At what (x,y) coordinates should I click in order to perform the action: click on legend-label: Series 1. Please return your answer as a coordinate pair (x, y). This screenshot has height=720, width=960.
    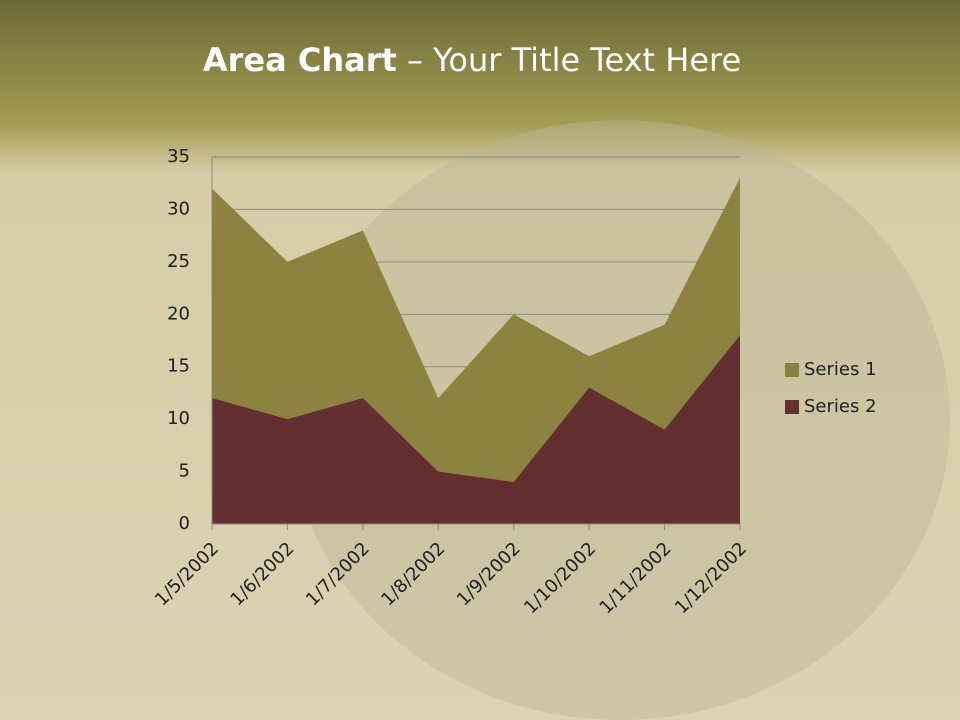
    Looking at the image, I should click on (840, 369).